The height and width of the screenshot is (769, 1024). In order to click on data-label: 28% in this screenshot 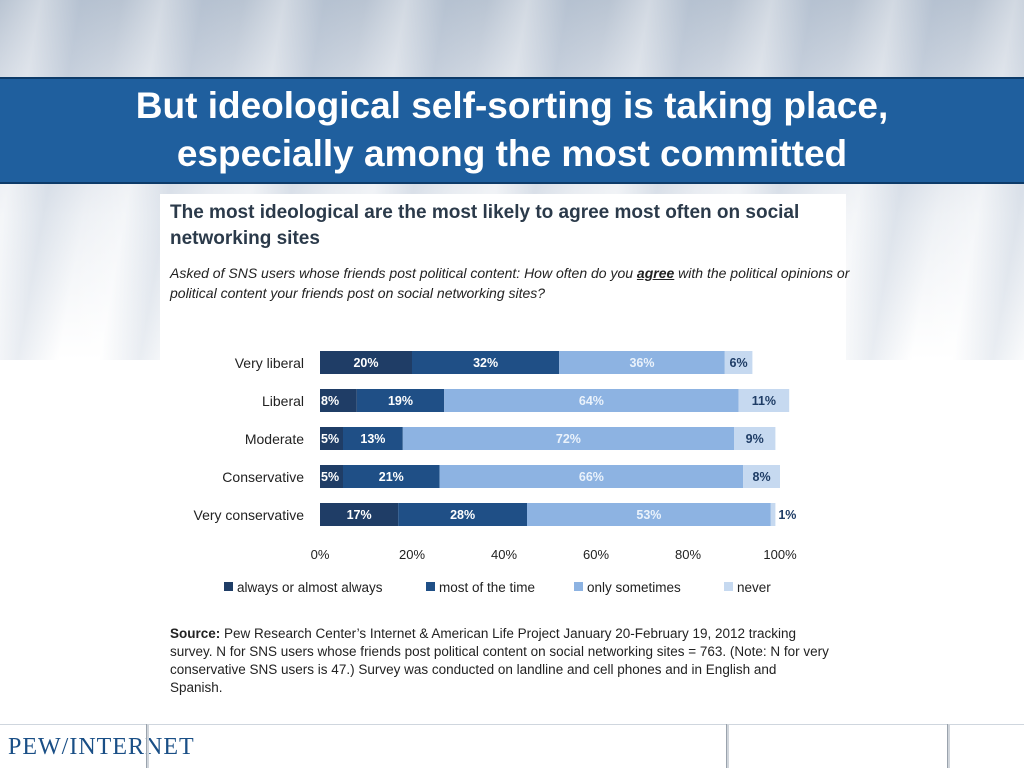, I will do `click(462, 515)`.